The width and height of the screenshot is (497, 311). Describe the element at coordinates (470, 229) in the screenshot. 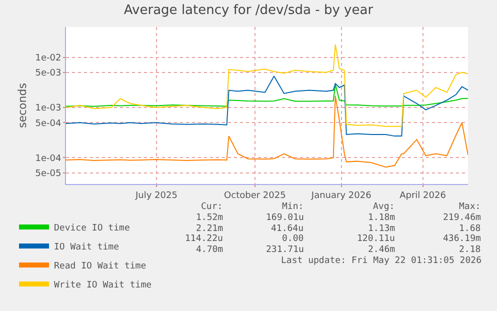

I see `text: 1.68` at that location.